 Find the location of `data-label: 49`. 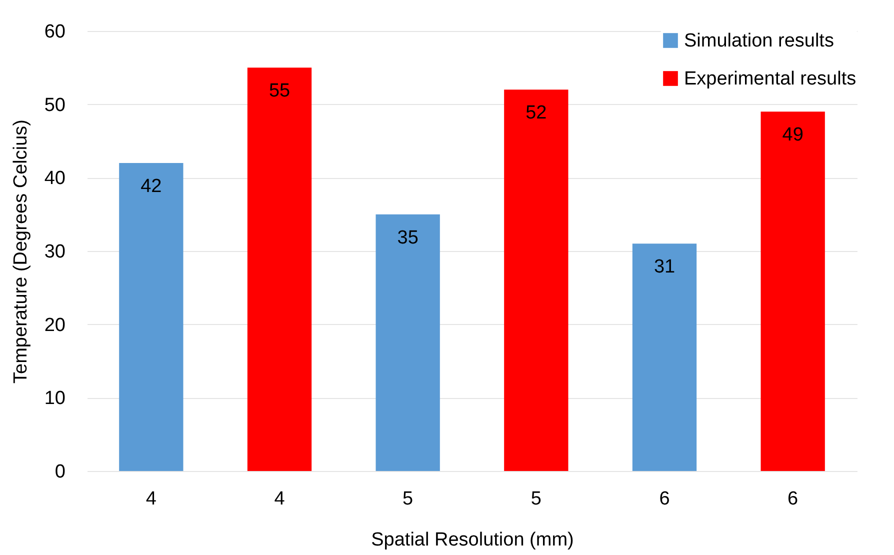

data-label: 49 is located at coordinates (793, 135).